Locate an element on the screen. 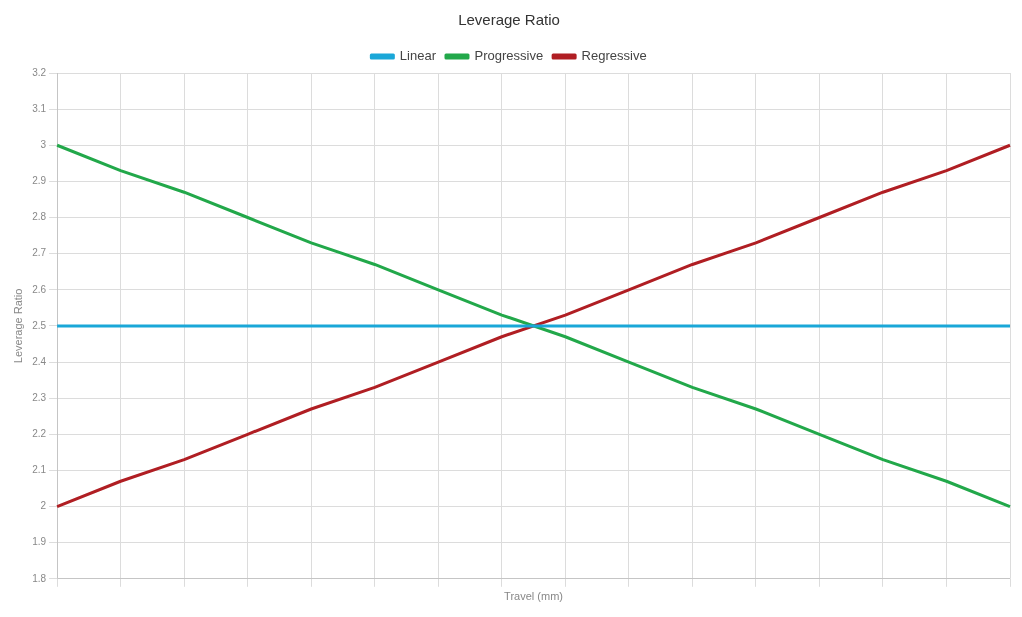 The width and height of the screenshot is (1022, 617). y-tick-label: 2.9 is located at coordinates (39, 181).